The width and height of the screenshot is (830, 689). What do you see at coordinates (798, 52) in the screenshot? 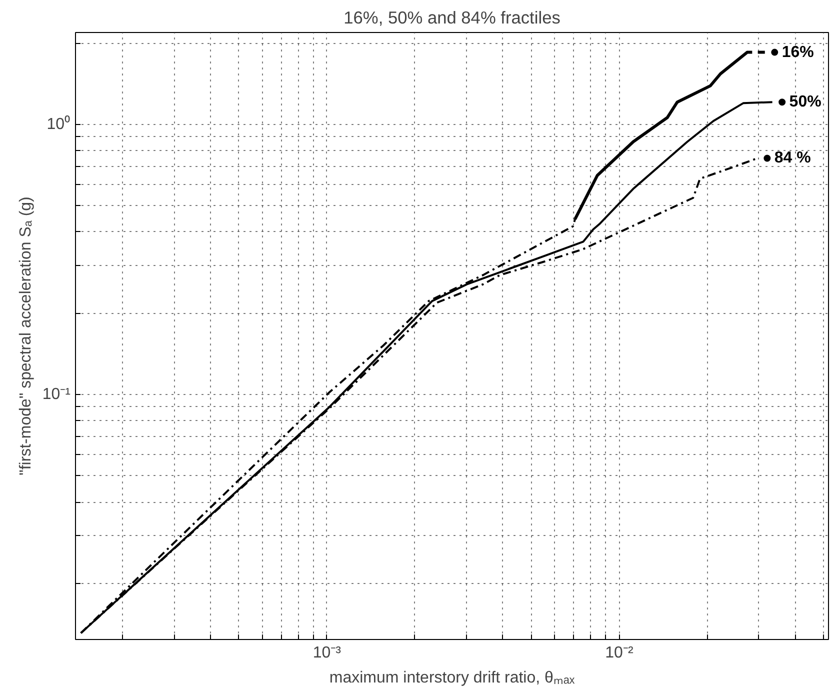
I see `legend-label: 16%` at bounding box center [798, 52].